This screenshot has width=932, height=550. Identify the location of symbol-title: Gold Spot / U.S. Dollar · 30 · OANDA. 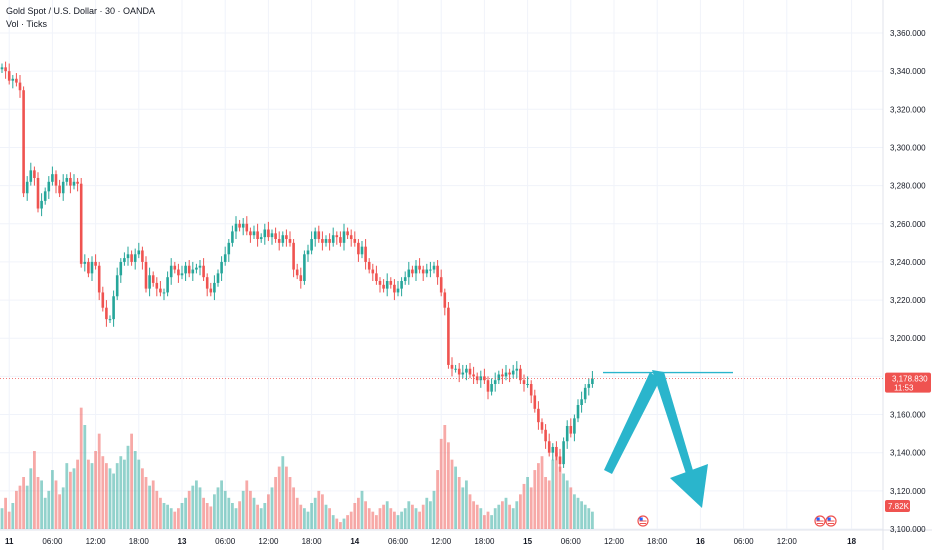
(81, 11).